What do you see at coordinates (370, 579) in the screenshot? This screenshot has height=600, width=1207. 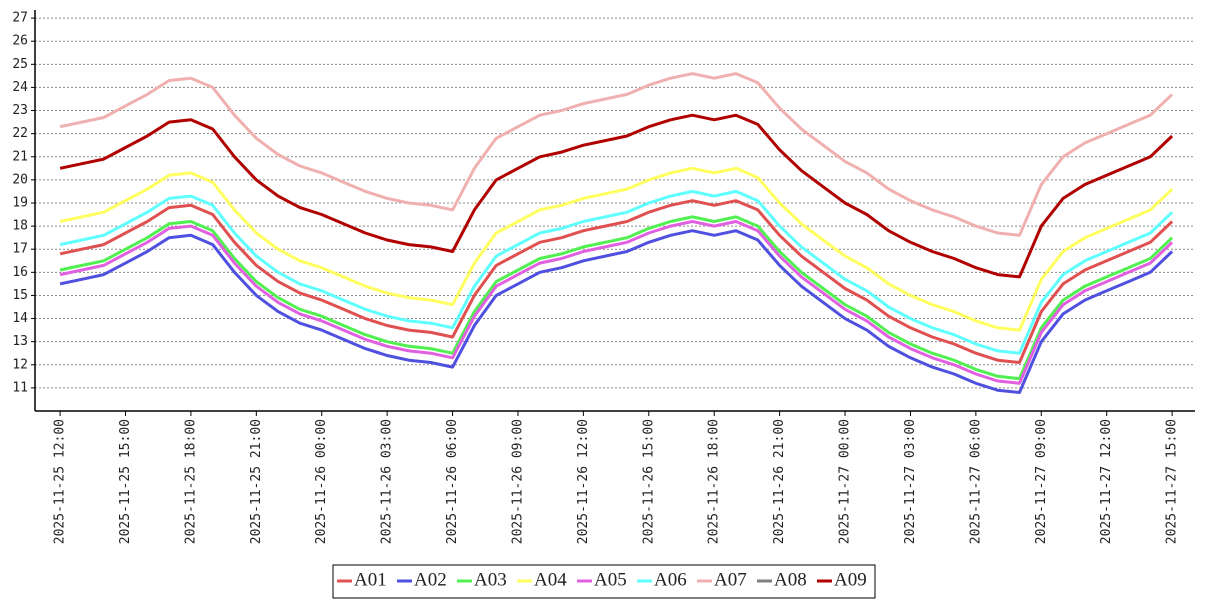 I see `legend-label: A01` at bounding box center [370, 579].